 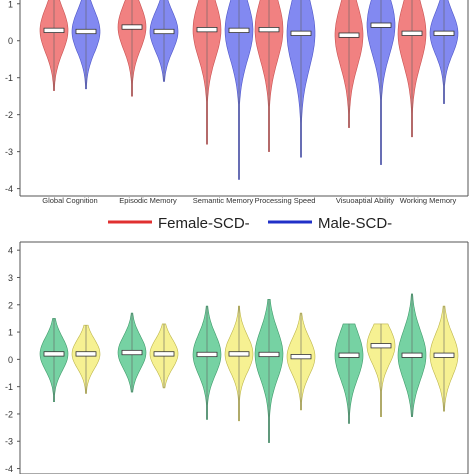 What do you see at coordinates (148, 200) in the screenshot?
I see `category-label: Episodic Memory` at bounding box center [148, 200].